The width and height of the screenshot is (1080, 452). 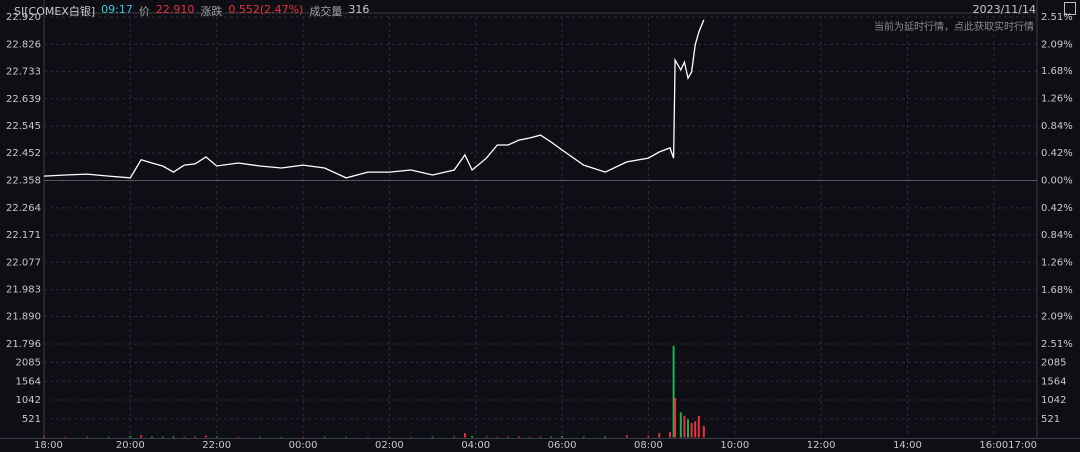 What do you see at coordinates (1053, 400) in the screenshot?
I see `volume-tick-label: 1042` at bounding box center [1053, 400].